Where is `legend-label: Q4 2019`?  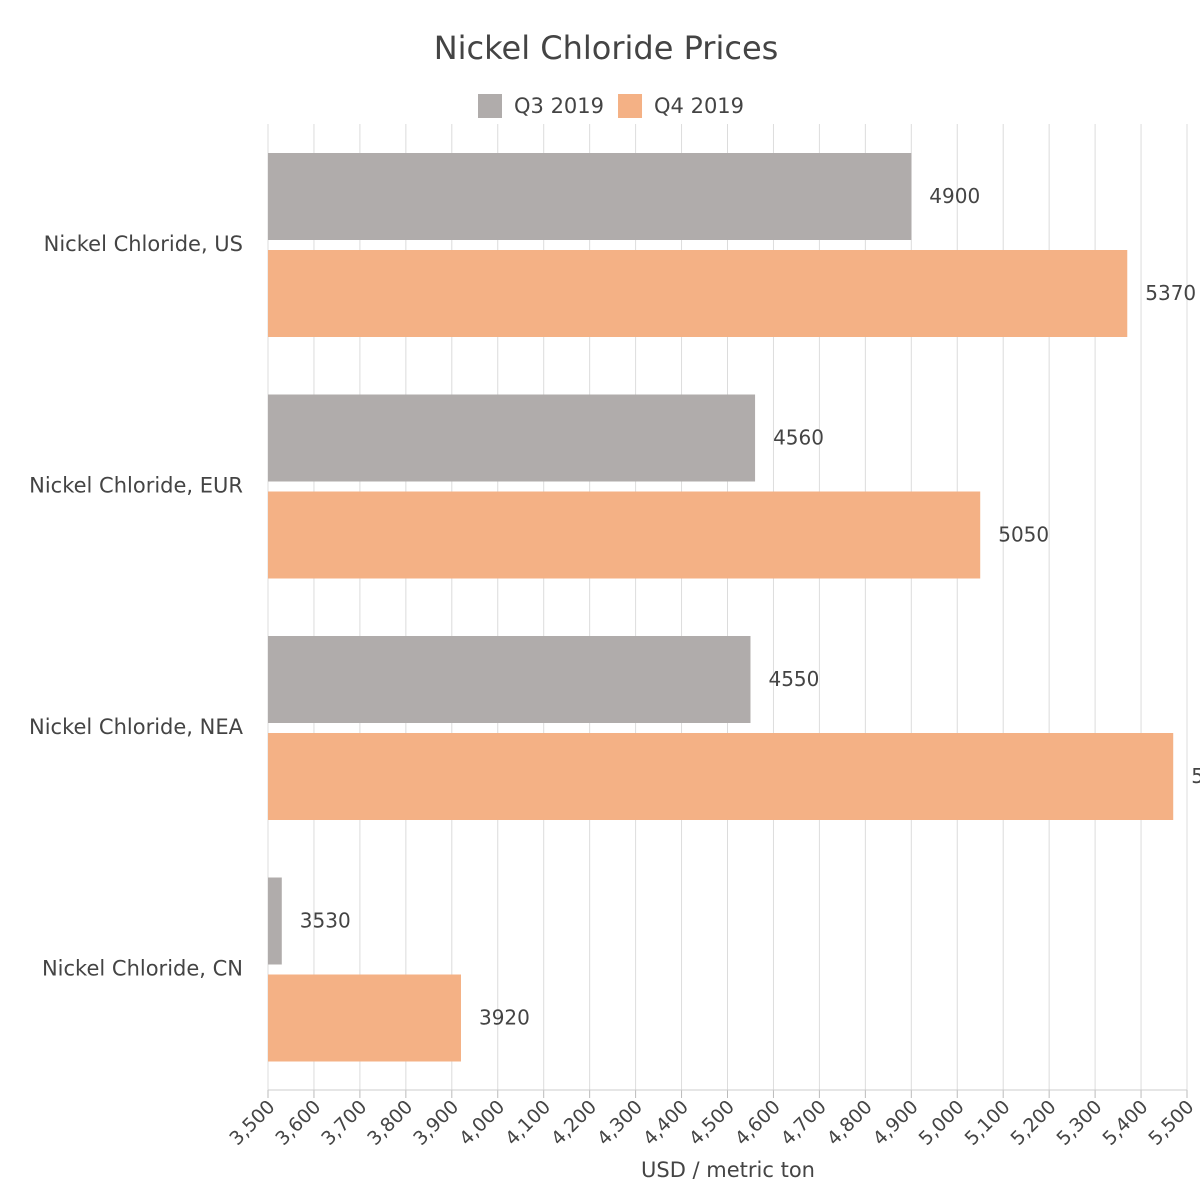
legend-label: Q4 2019 is located at coordinates (699, 106).